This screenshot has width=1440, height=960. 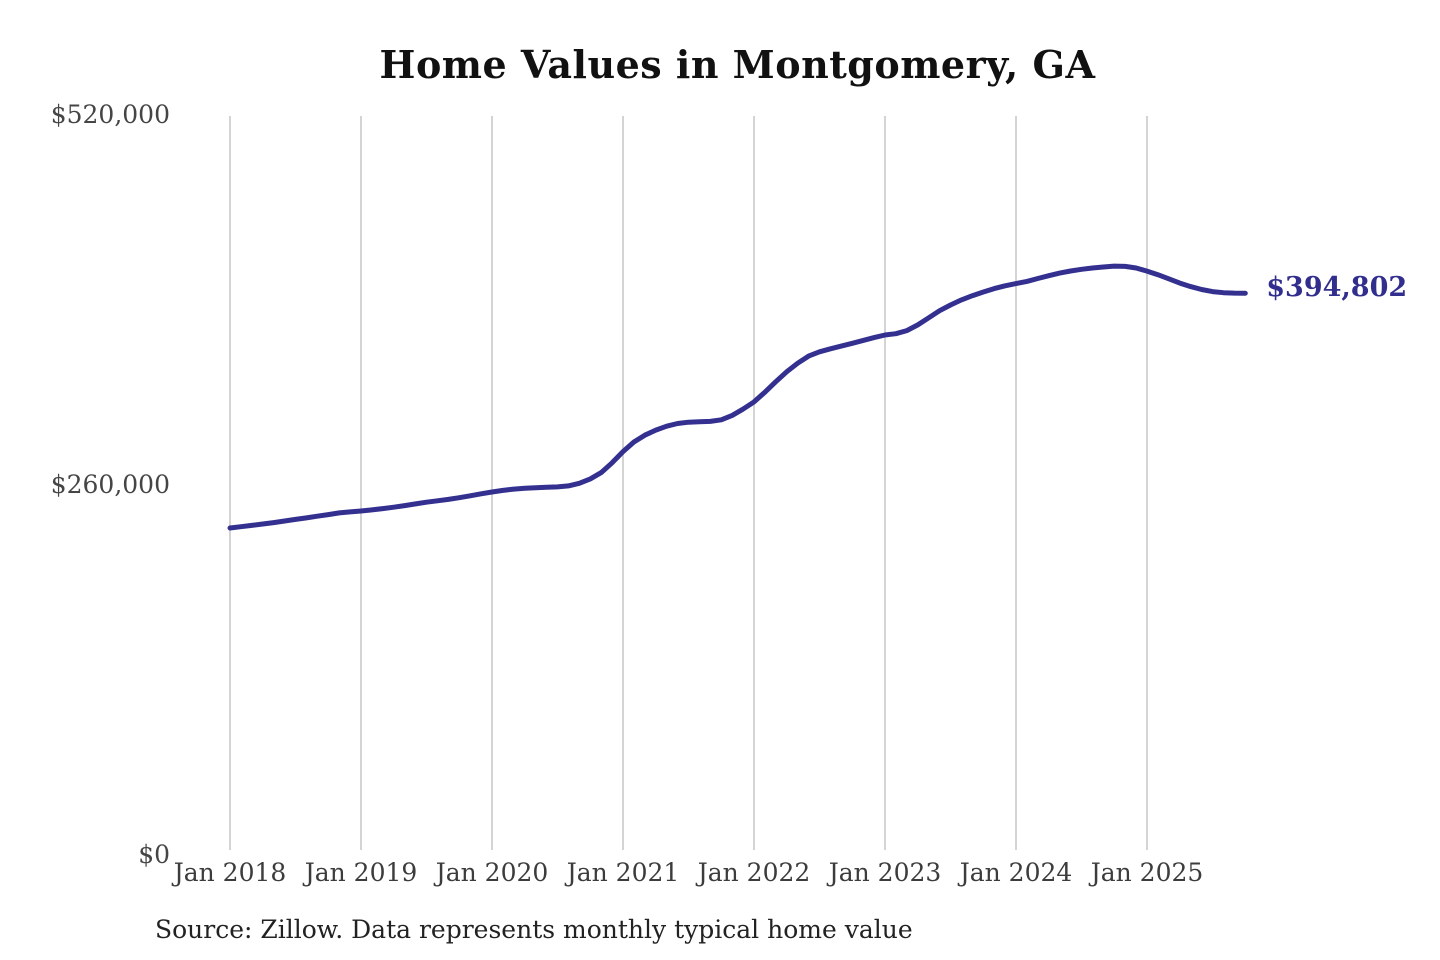 What do you see at coordinates (110, 484) in the screenshot?
I see `y-axis-tick-label: $260,000` at bounding box center [110, 484].